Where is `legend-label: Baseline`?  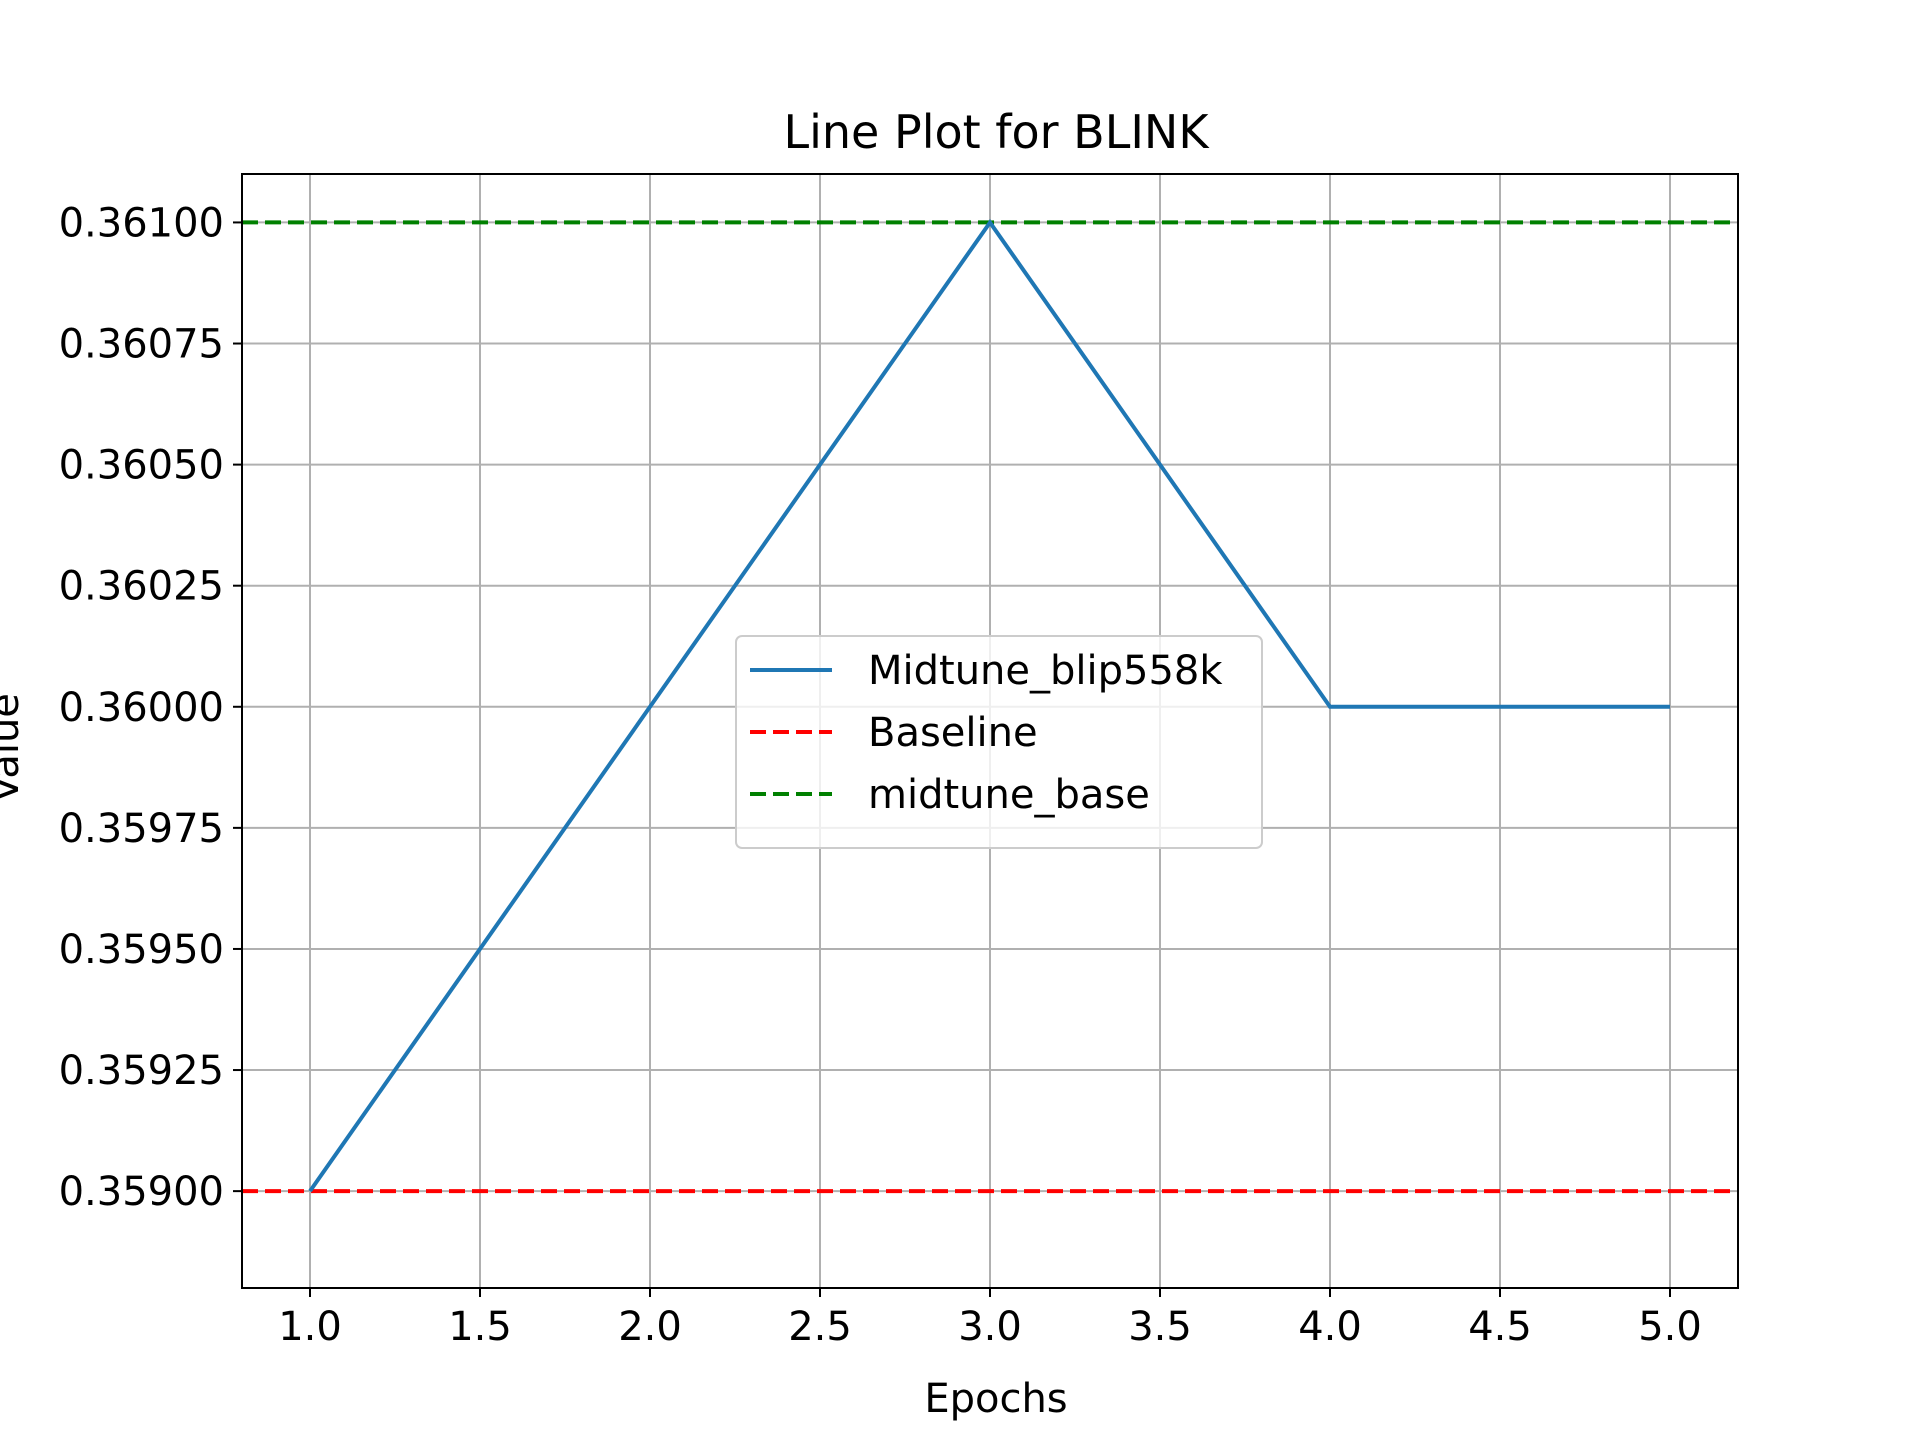 legend-label: Baseline is located at coordinates (953, 733).